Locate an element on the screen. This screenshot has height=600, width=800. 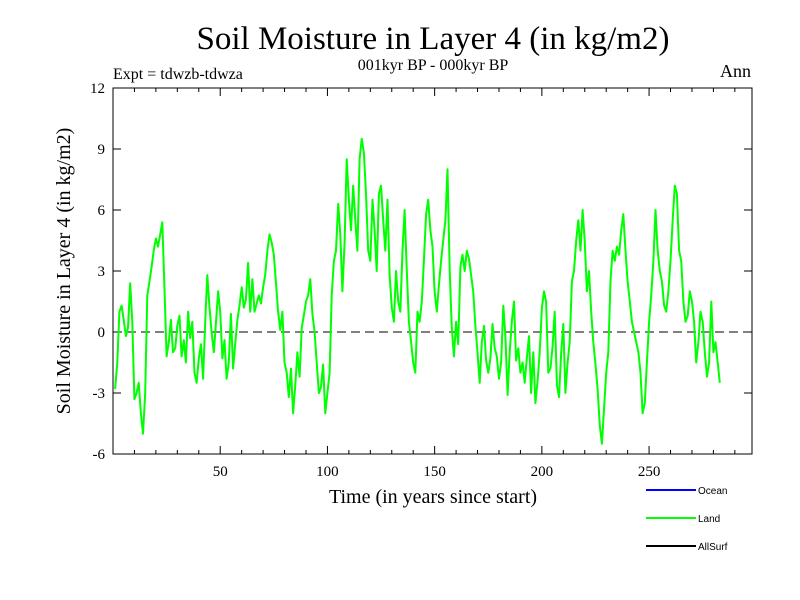
x-tick-label: 50 is located at coordinates (220, 472).